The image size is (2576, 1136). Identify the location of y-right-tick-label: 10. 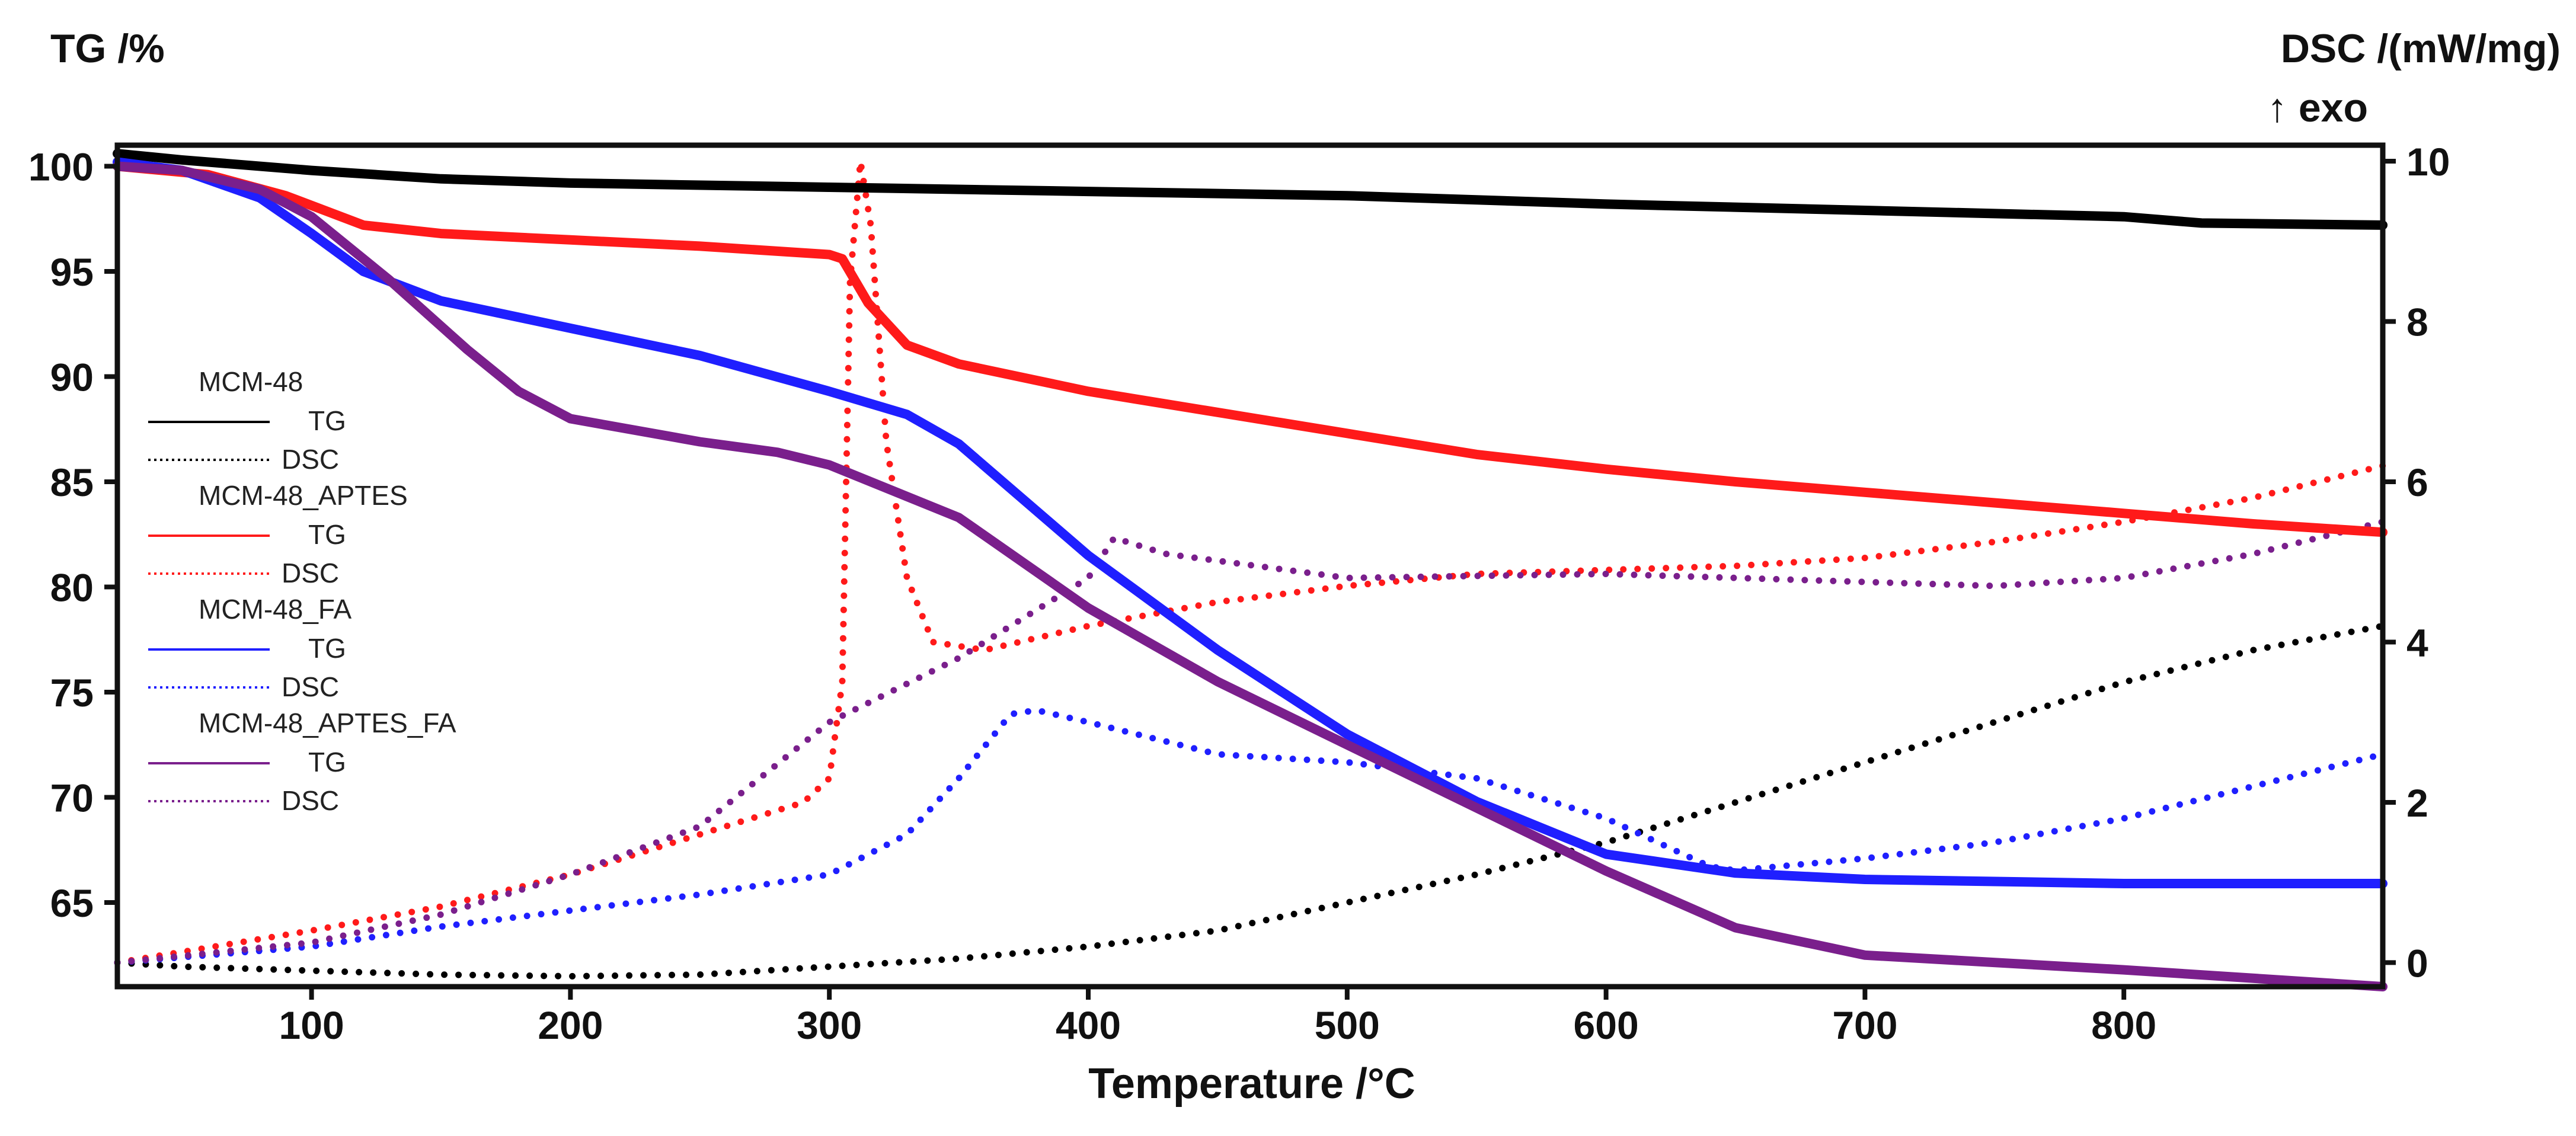
(2428, 162).